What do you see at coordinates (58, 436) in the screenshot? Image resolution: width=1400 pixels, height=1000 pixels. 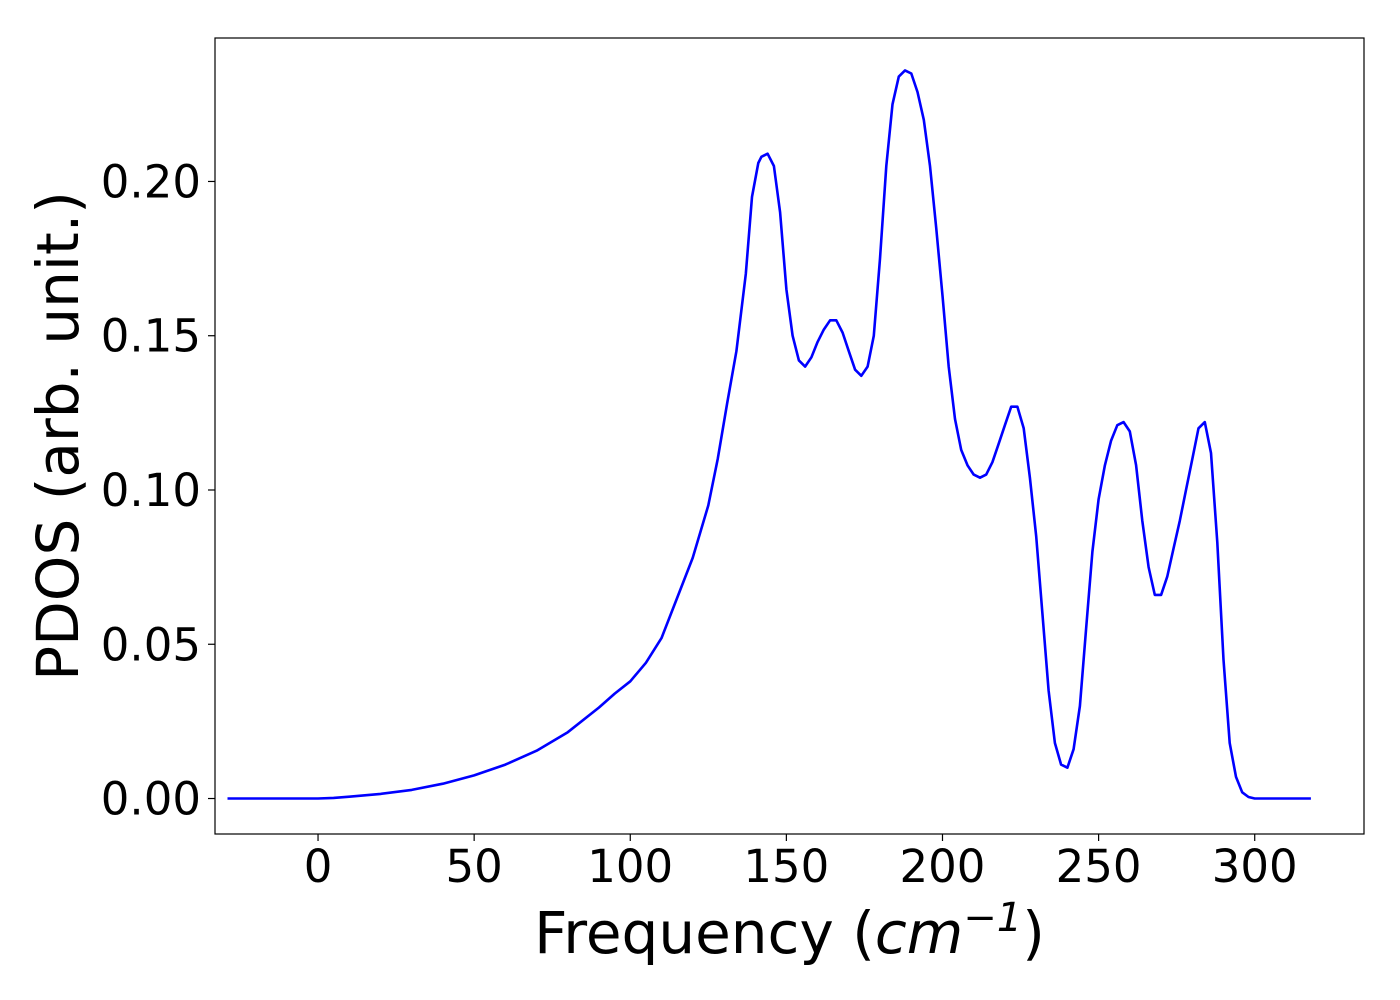 I see `y-axis-label: PDOS (arb. unit.)` at bounding box center [58, 436].